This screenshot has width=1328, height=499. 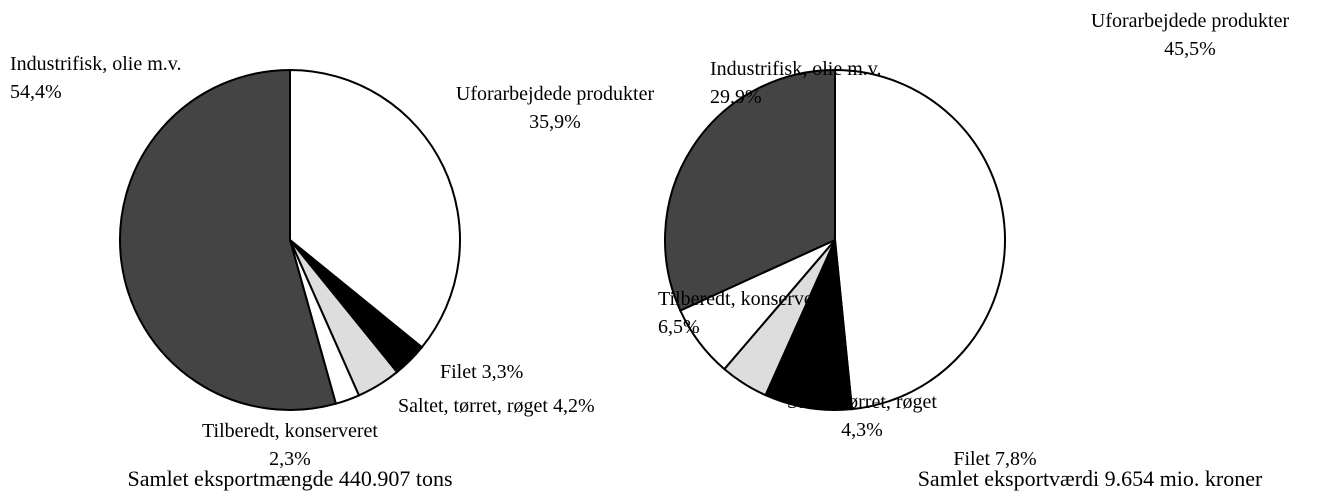 I want to click on slice-label: Saltet, tørret, røget 4,2%, so click(x=496, y=406).